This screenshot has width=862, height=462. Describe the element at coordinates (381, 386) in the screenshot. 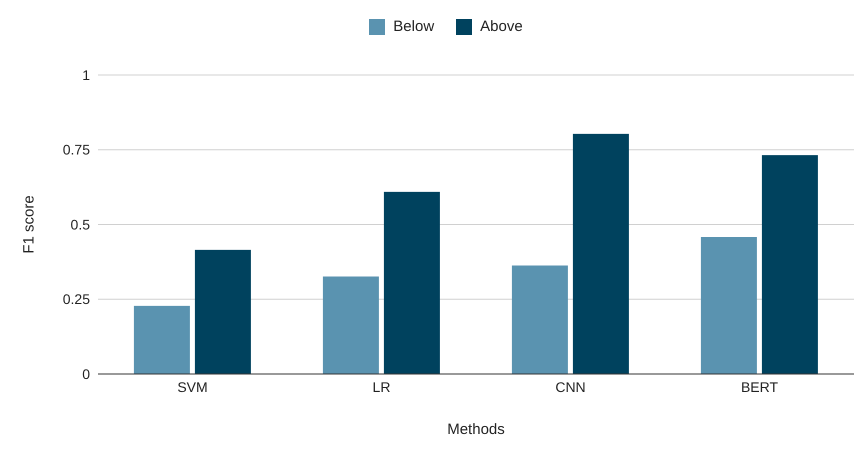

I see `x-tick-label: LR` at that location.